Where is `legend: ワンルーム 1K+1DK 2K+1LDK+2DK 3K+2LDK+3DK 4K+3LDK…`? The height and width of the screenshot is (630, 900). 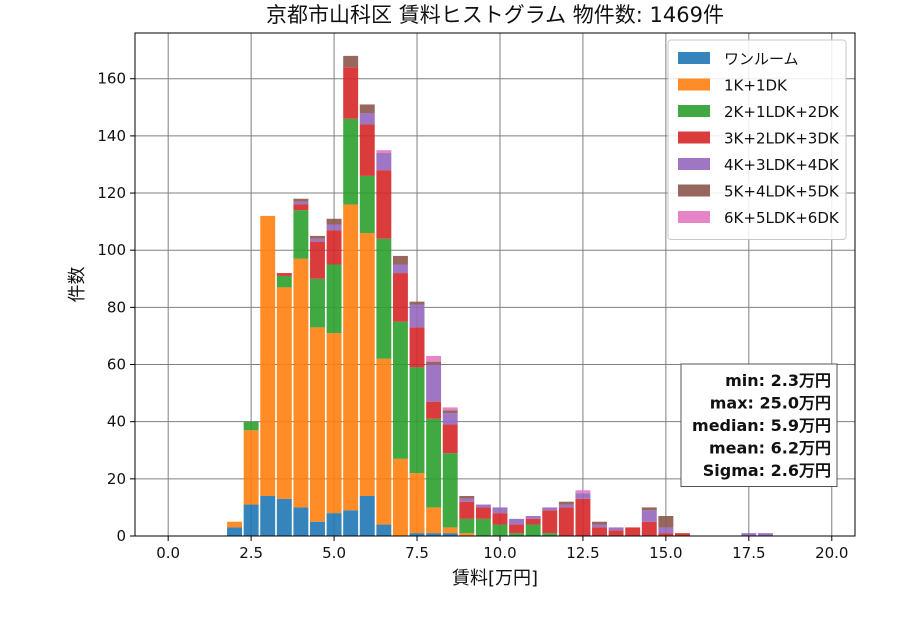 legend: ワンルーム 1K+1DK 2K+1LDK+2DK 3K+2LDK+3DK 4K+3LDK… is located at coordinates (757, 139).